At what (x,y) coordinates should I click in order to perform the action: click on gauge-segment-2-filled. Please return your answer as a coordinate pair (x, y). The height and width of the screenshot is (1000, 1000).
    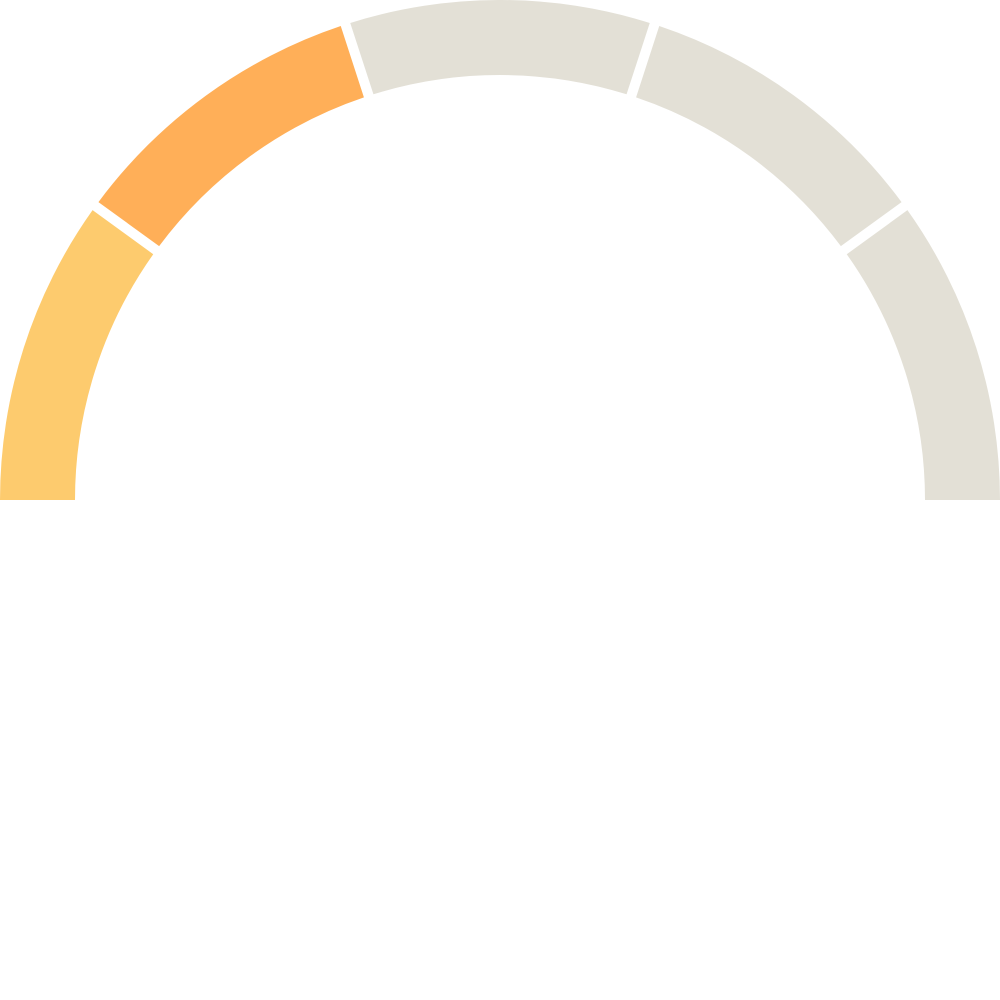
    Looking at the image, I should click on (231, 136).